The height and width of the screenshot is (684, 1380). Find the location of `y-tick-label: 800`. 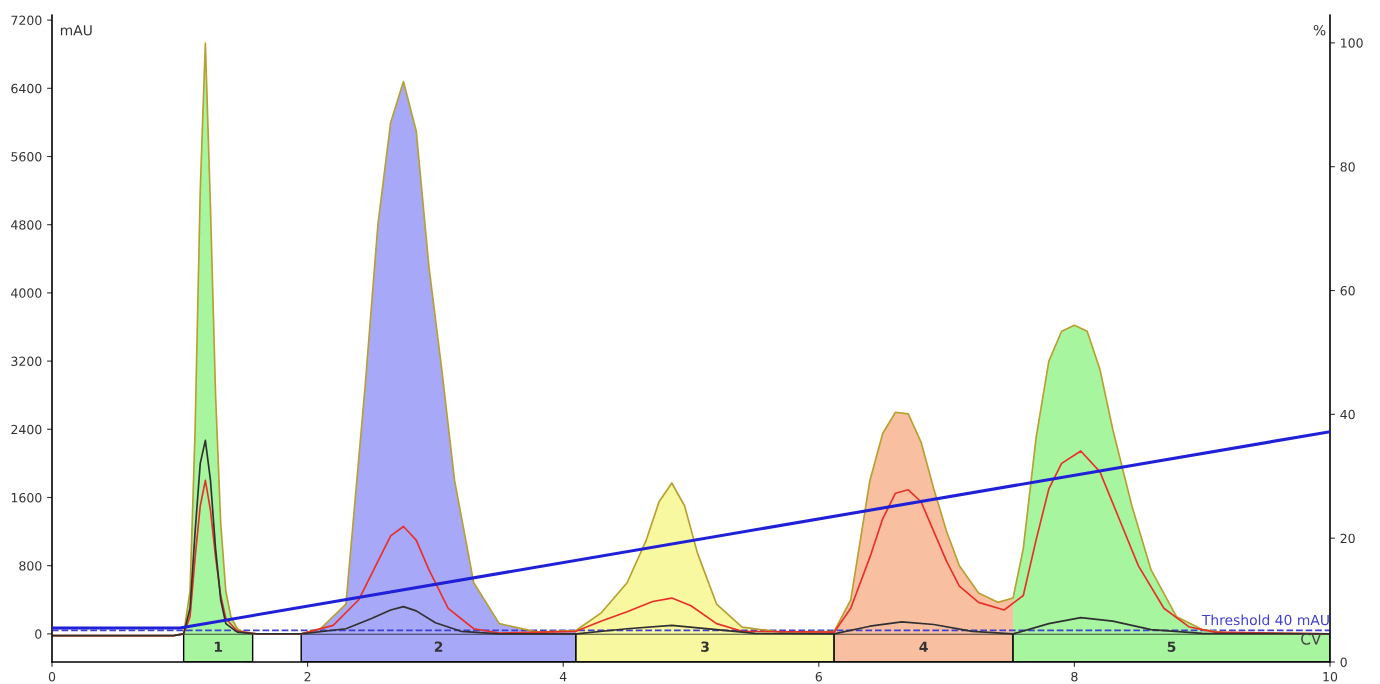

y-tick-label: 800 is located at coordinates (30, 566).